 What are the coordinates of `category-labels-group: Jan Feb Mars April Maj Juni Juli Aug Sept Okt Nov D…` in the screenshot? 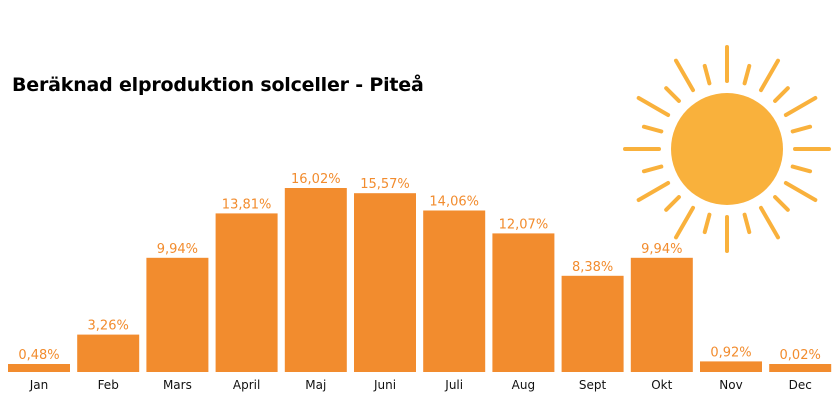 It's located at (420, 385).